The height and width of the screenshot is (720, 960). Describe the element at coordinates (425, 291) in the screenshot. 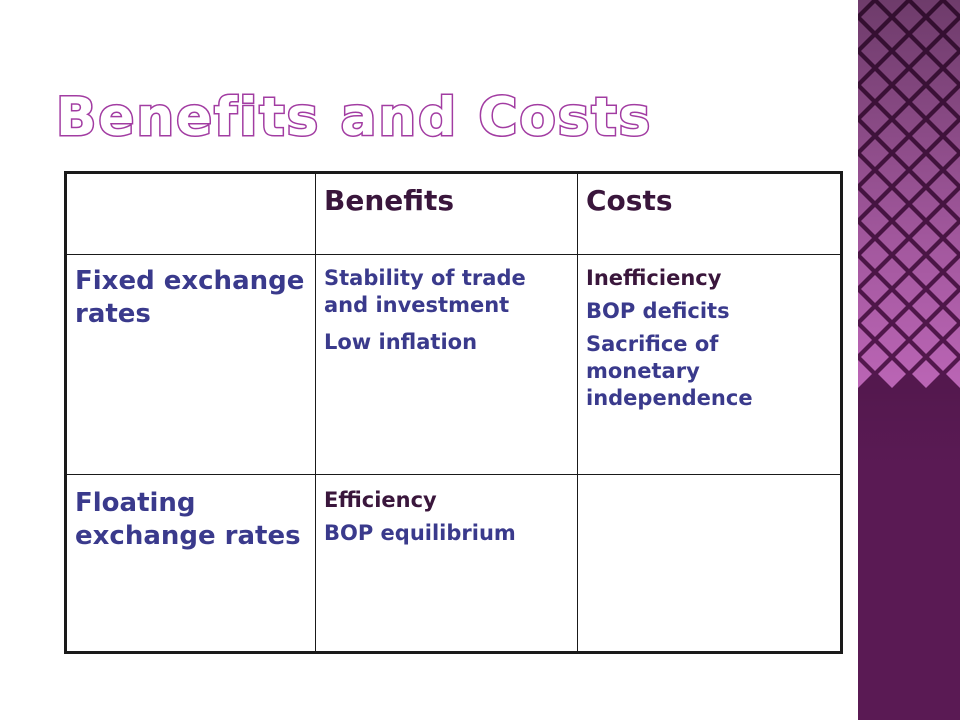

I see `cell-item: Stability of trade and investment` at that location.